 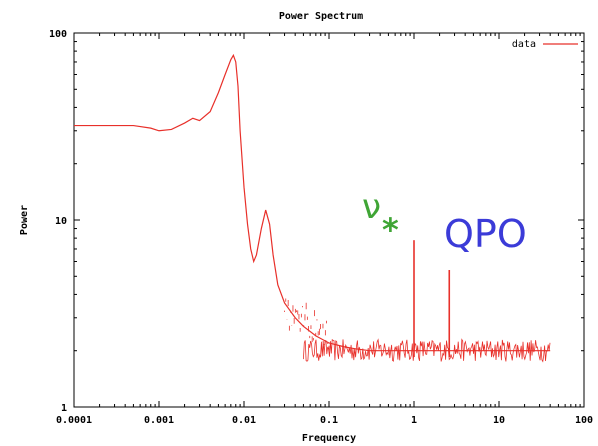 I want to click on annotation-nu: ν, so click(x=371, y=207).